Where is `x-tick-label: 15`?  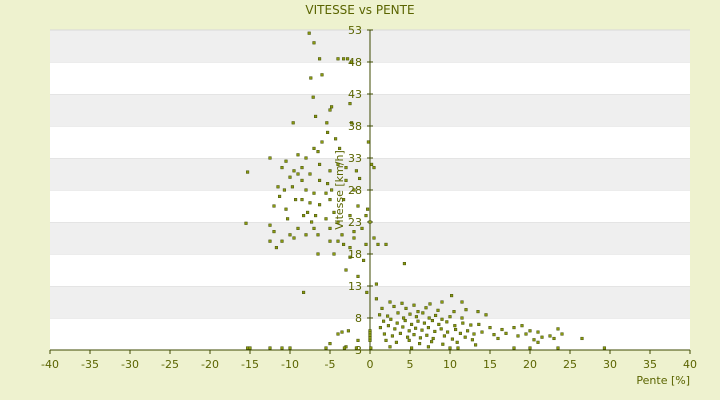
x-tick-label: 15 is located at coordinates (490, 364).